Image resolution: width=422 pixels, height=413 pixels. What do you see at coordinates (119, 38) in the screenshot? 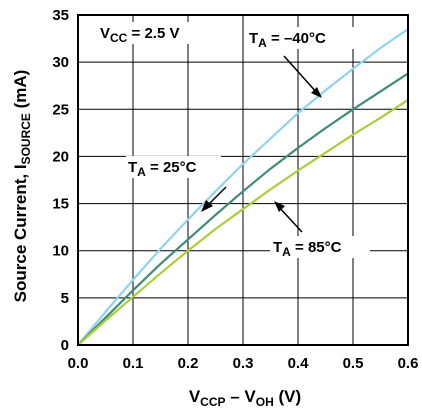
I see `vcc-sub: CC` at bounding box center [119, 38].